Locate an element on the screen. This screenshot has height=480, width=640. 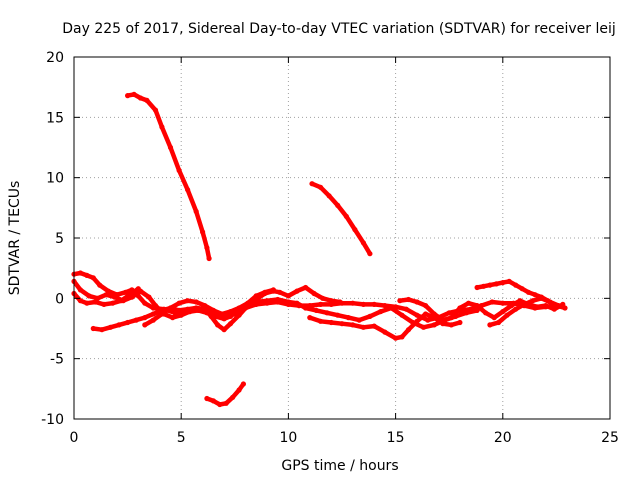
y-axis-label: SDTVAR / TECUs is located at coordinates (15, 238).